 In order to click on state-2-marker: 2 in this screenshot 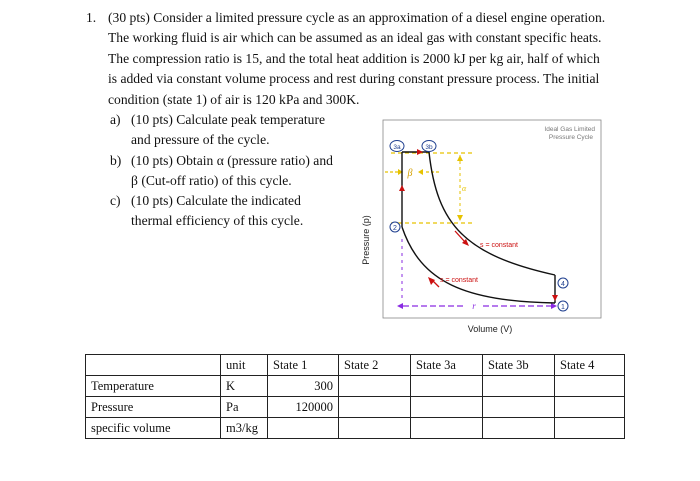, I will do `click(395, 227)`.